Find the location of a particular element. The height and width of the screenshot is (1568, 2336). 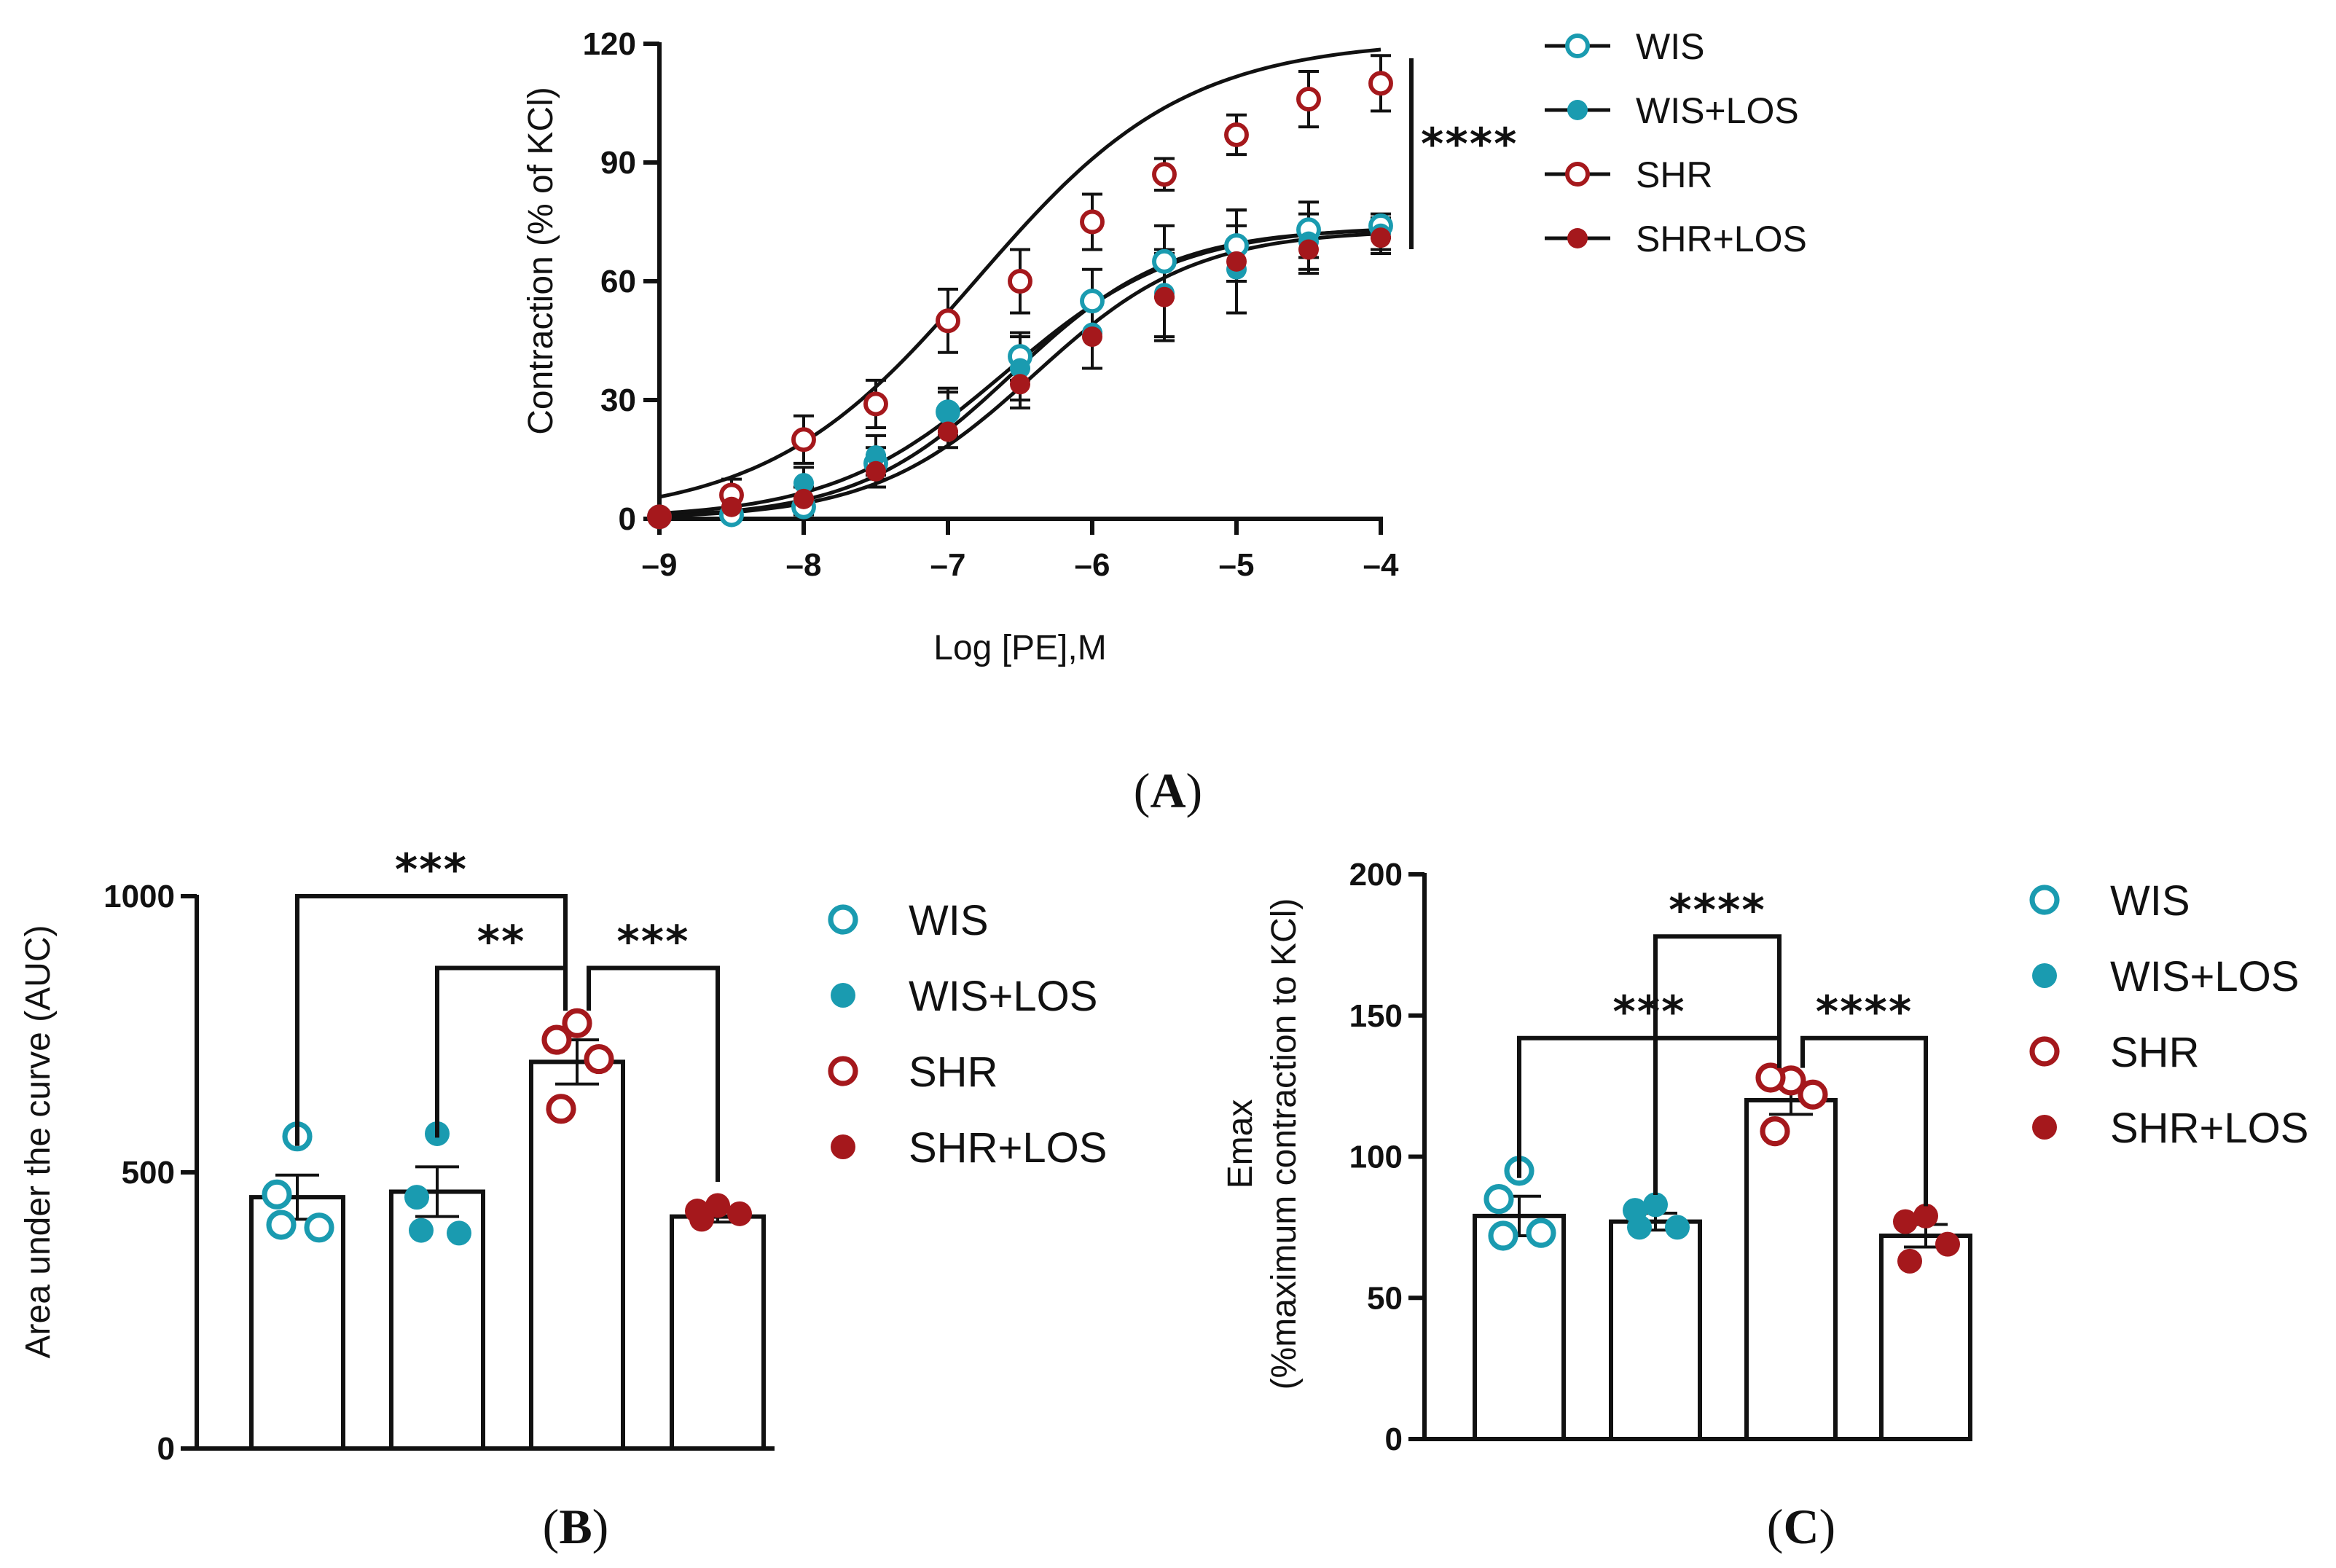

panel-a-caption-letter: A is located at coordinates (1167, 790).